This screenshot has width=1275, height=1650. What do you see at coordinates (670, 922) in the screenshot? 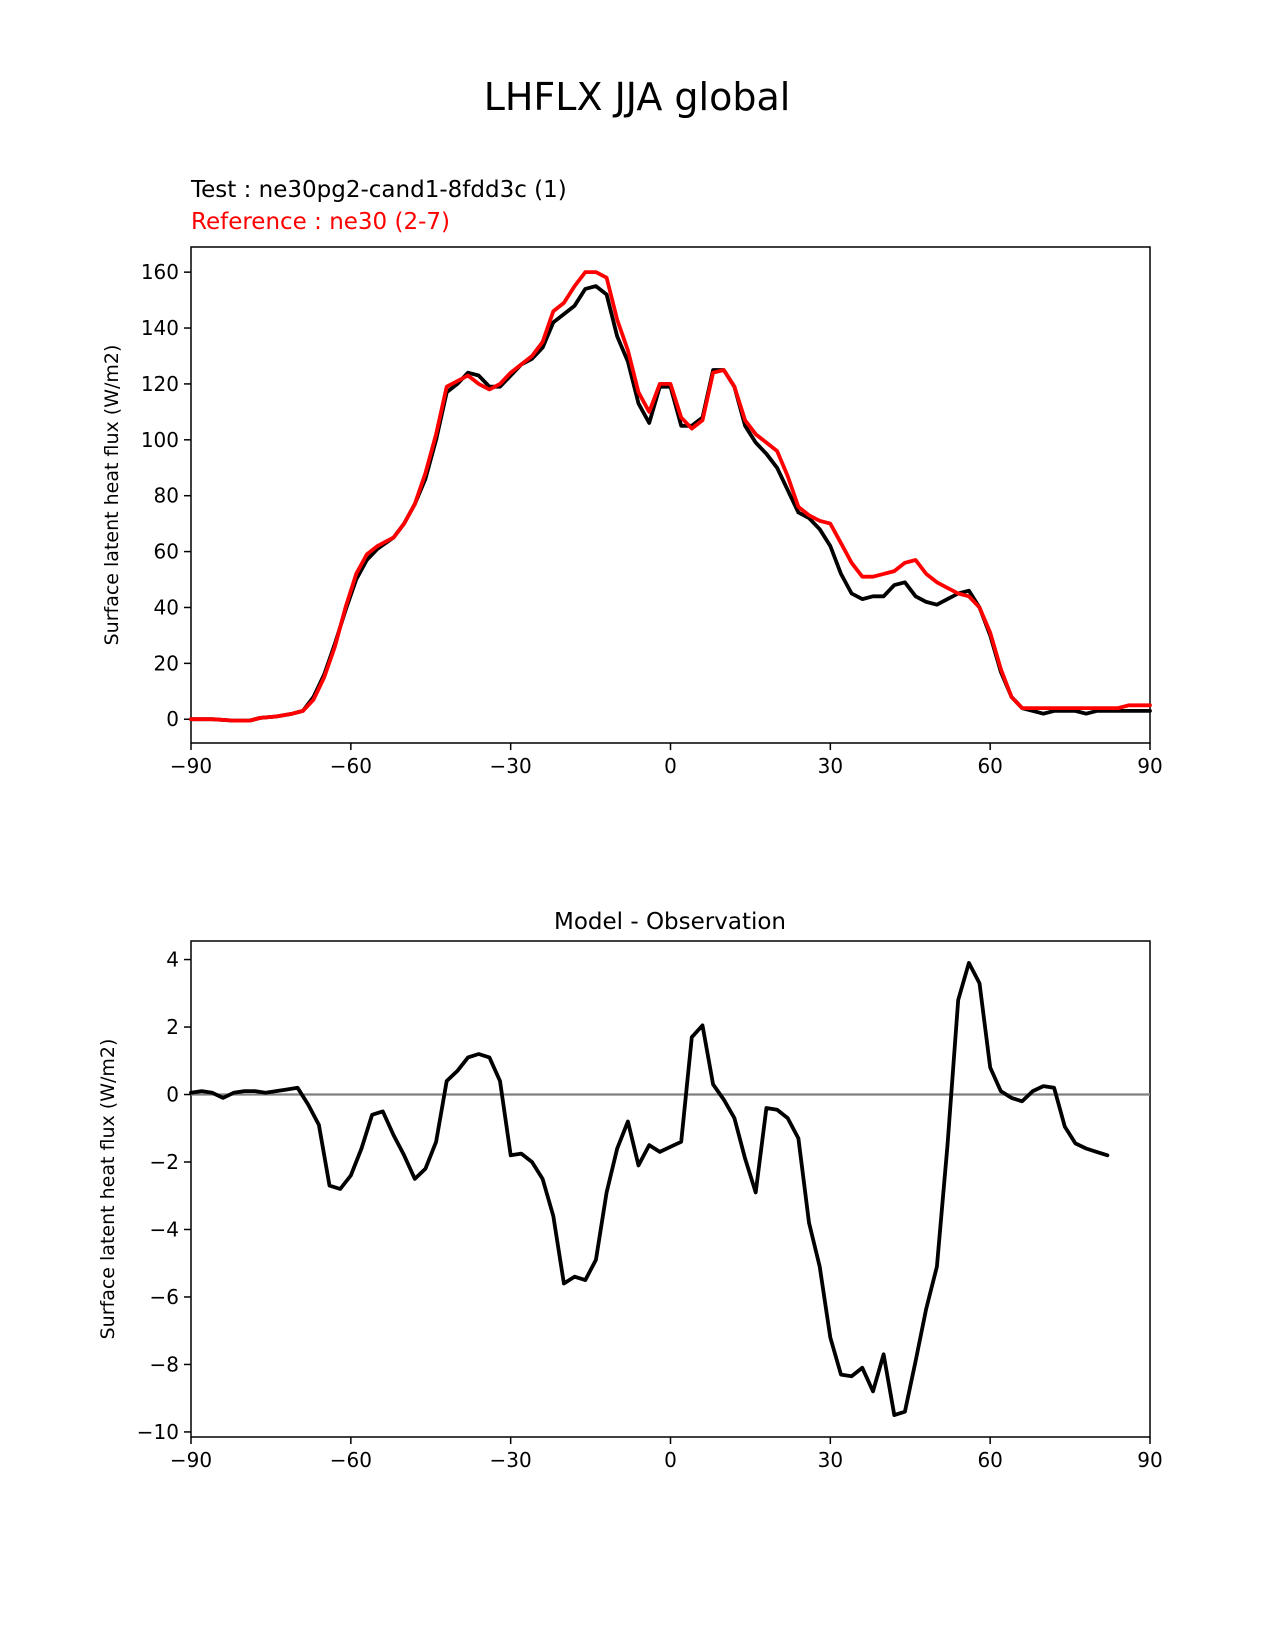
I see `bottom-chart-title: Model - Observation` at bounding box center [670, 922].